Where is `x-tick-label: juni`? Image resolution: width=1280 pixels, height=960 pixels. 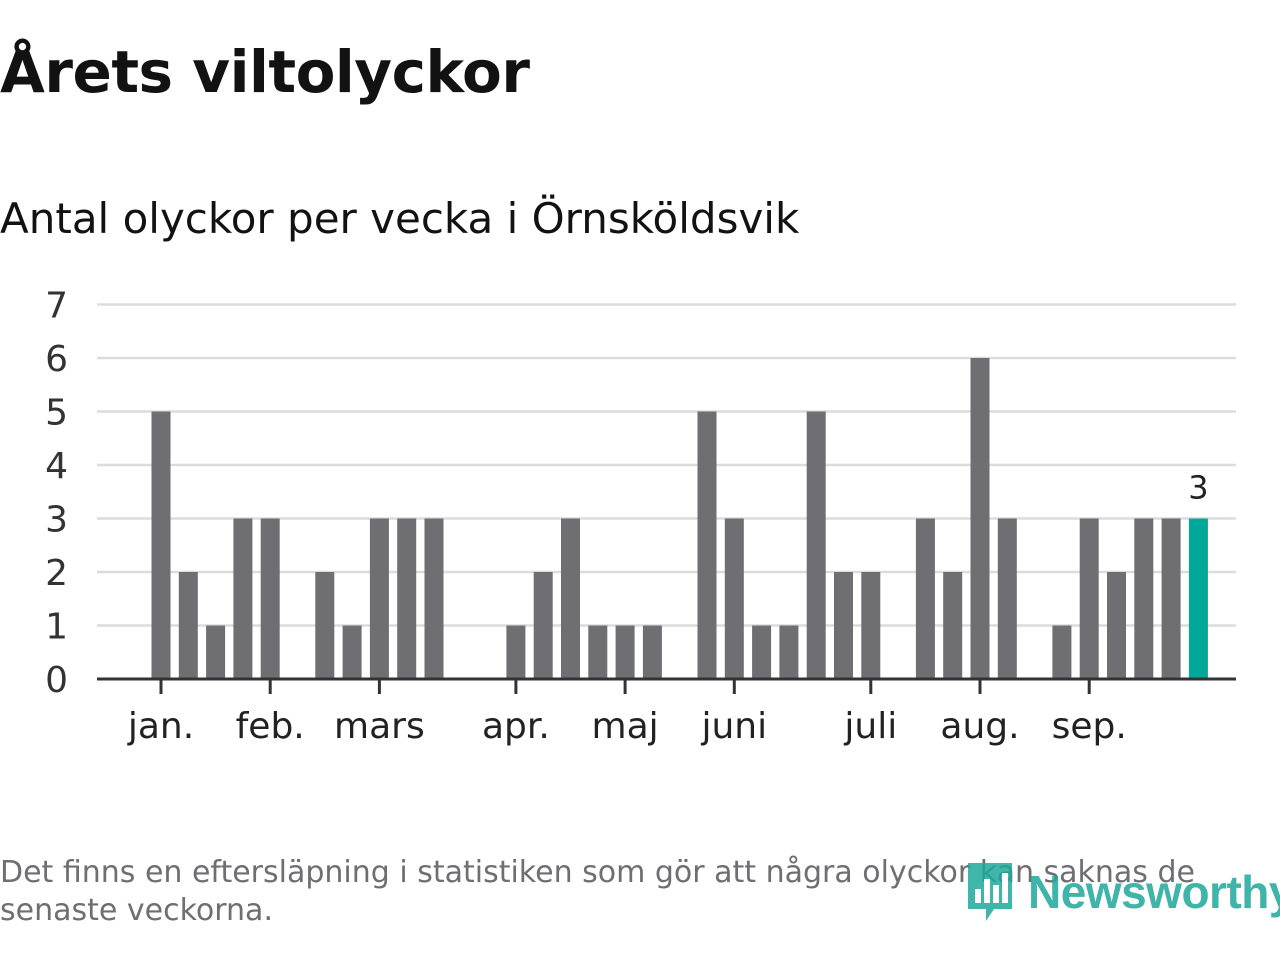
x-tick-label: juni is located at coordinates (733, 726).